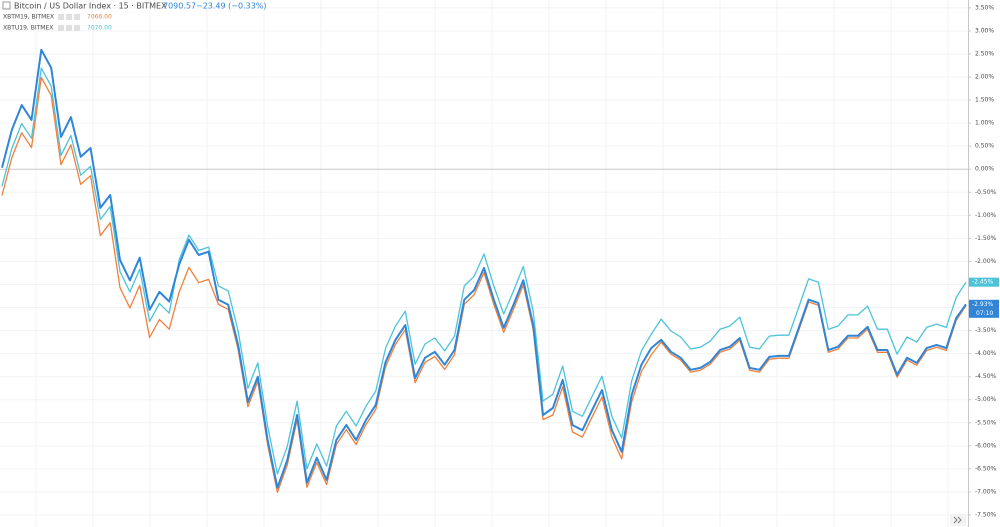 This screenshot has height=527, width=1000. Describe the element at coordinates (984, 146) in the screenshot. I see `y-tick-label: 0.50%` at that location.